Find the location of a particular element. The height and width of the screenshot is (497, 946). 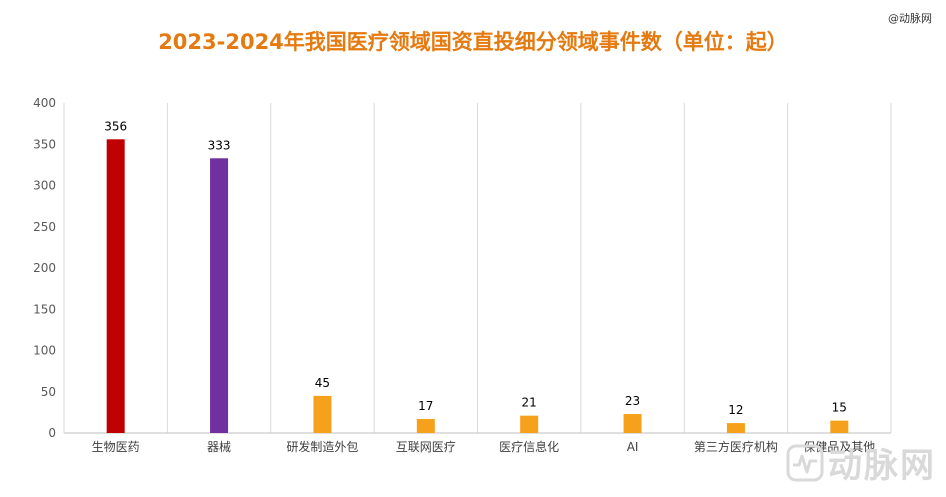

pulse-logo-icon is located at coordinates (805, 462).